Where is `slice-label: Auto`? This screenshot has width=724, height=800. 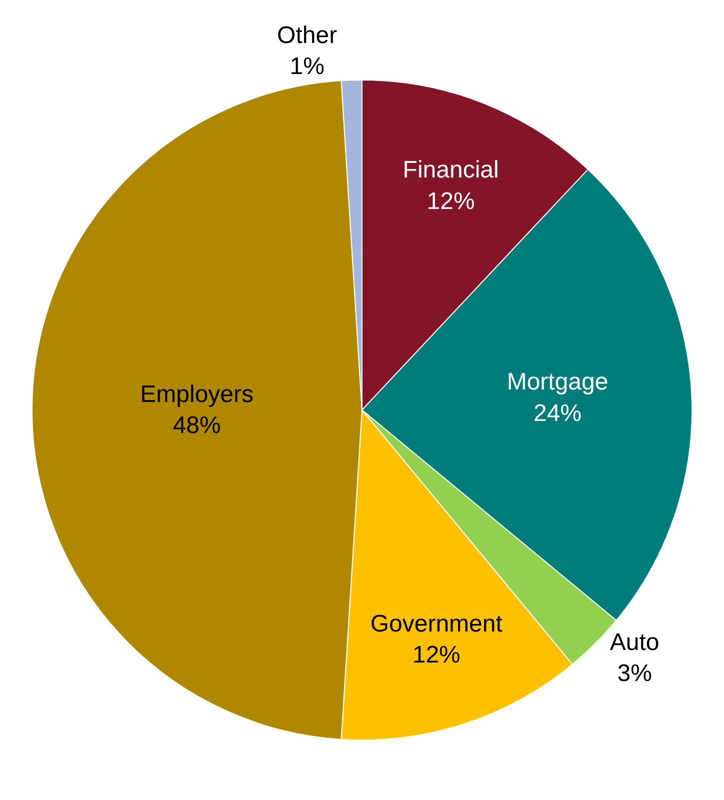 slice-label: Auto is located at coordinates (635, 642).